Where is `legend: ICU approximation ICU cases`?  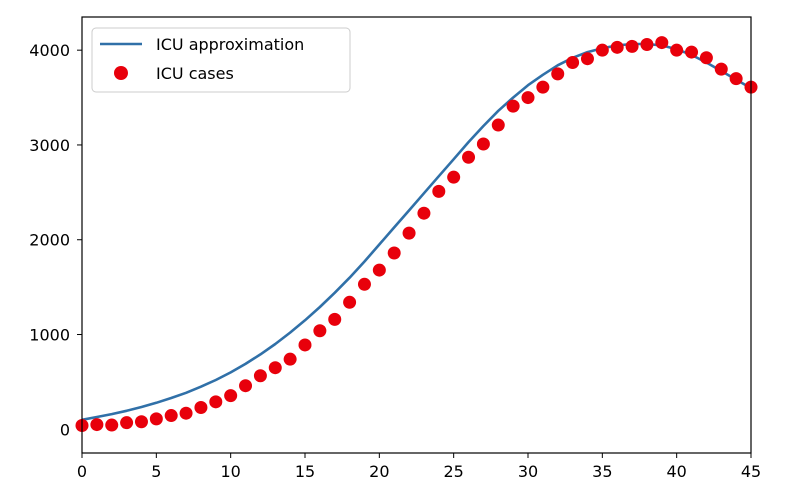
legend: ICU approximation ICU cases is located at coordinates (221, 60).